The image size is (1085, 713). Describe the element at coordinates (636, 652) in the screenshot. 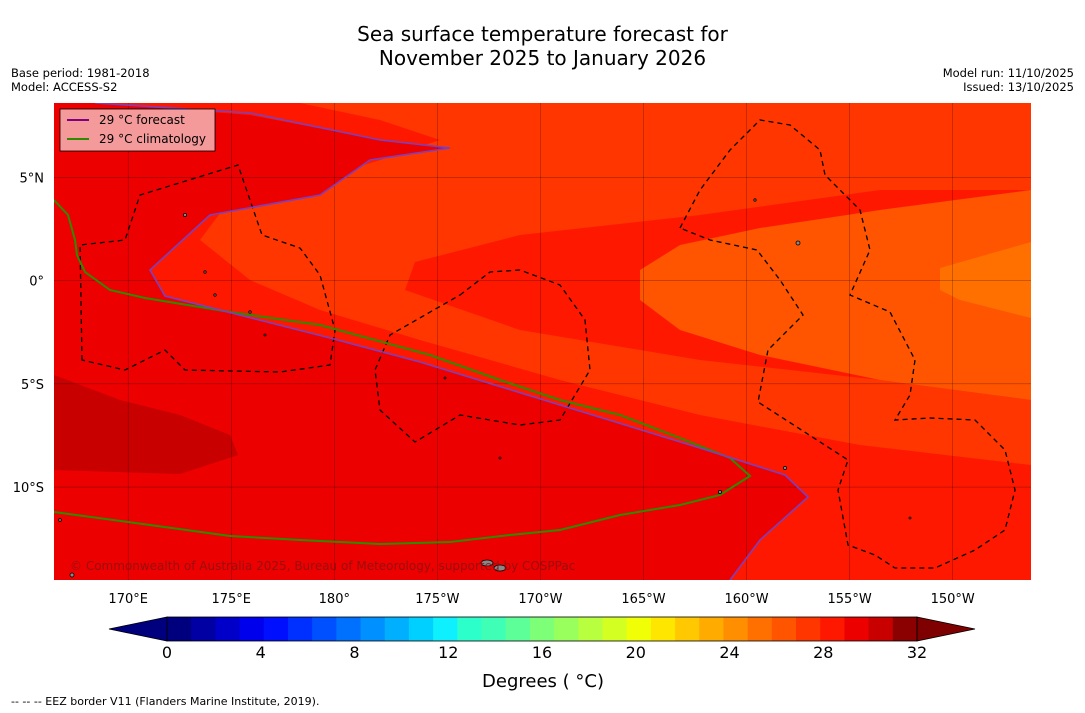

I see `colorbar-tick-label: 20` at that location.